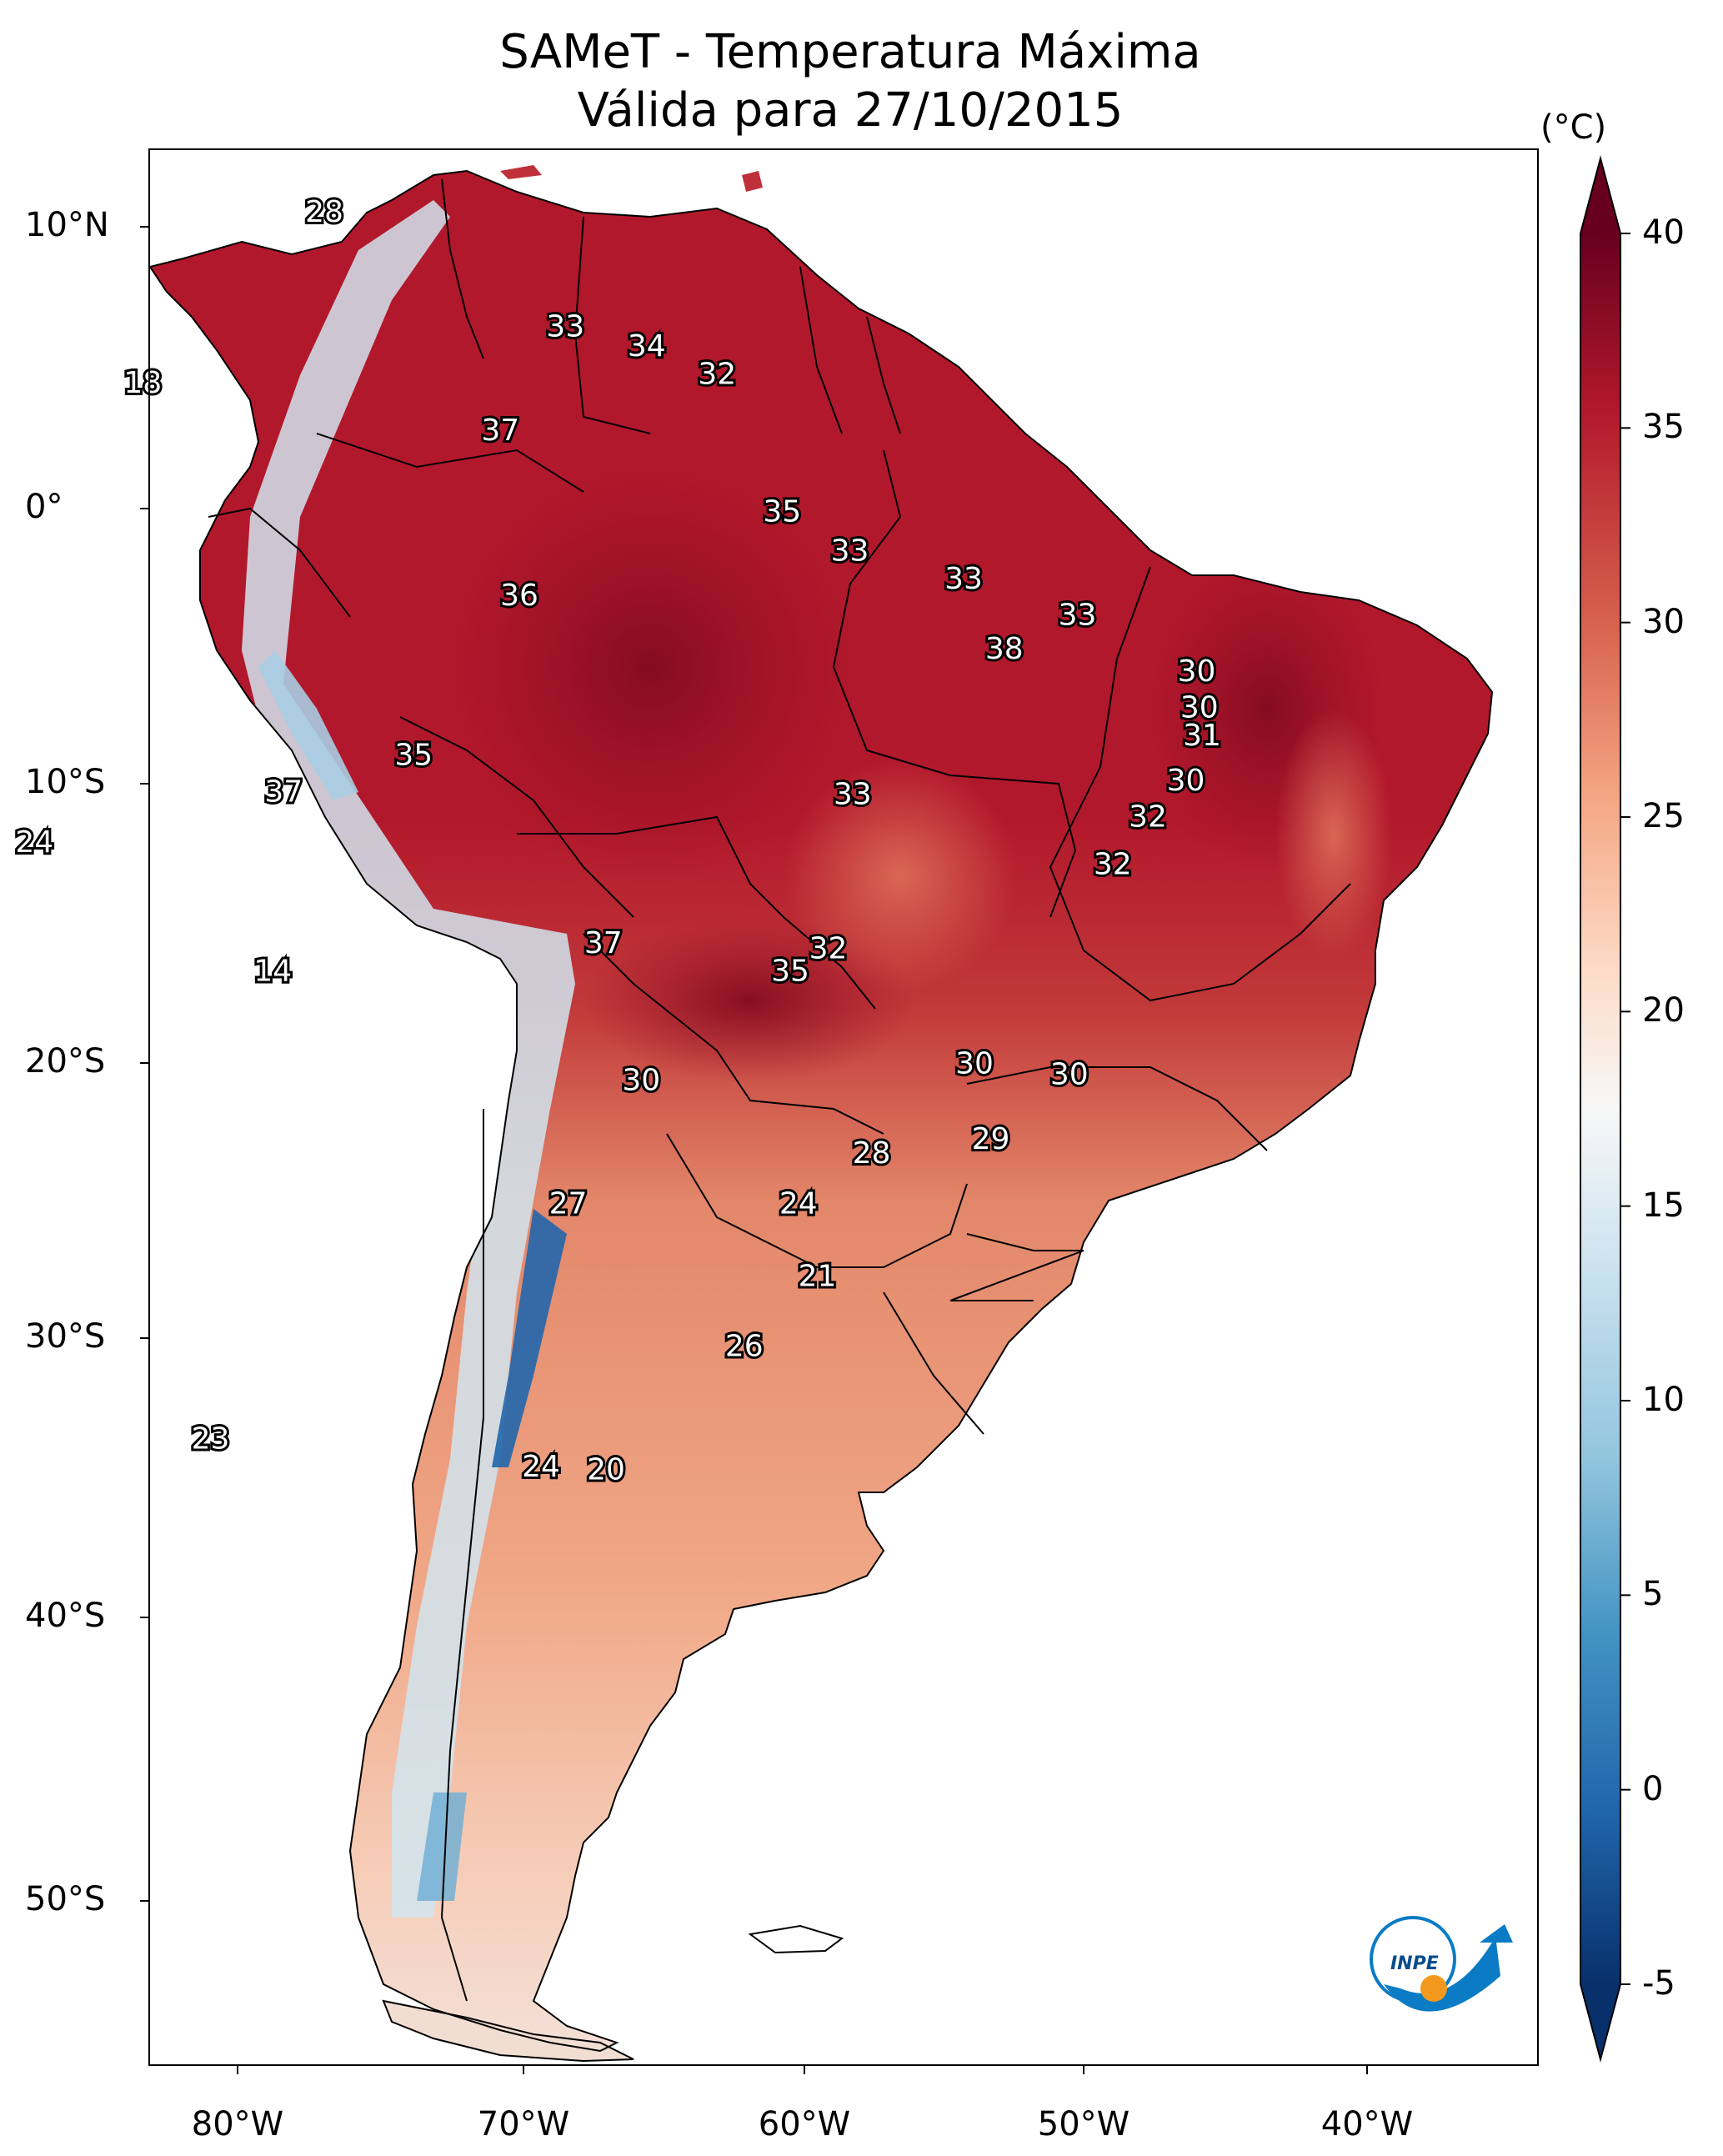  Describe the element at coordinates (850, 52) in the screenshot. I see `title-line-1: SAMeT - Temperatura Máxima` at that location.